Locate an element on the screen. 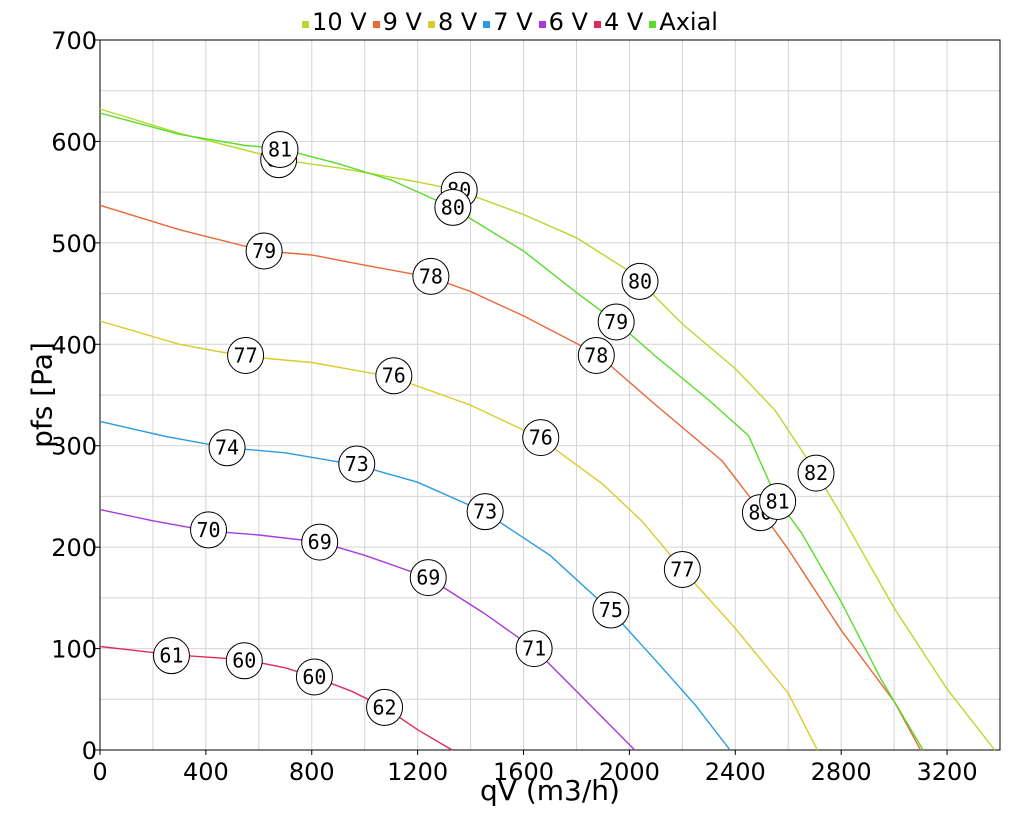 The image size is (1020, 820). legend-label: Axial is located at coordinates (688, 21).